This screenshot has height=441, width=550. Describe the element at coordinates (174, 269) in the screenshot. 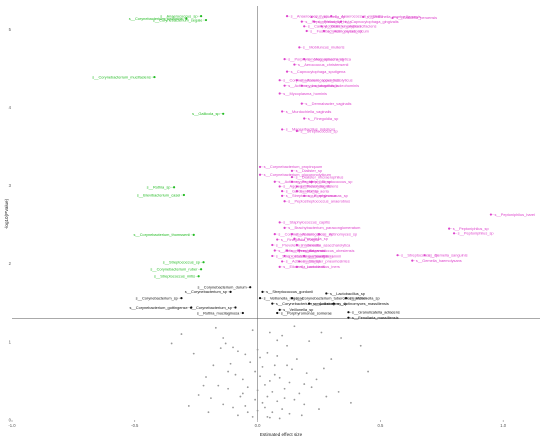

I see `point-label: s__Corynebacterium_ruber` at that location.